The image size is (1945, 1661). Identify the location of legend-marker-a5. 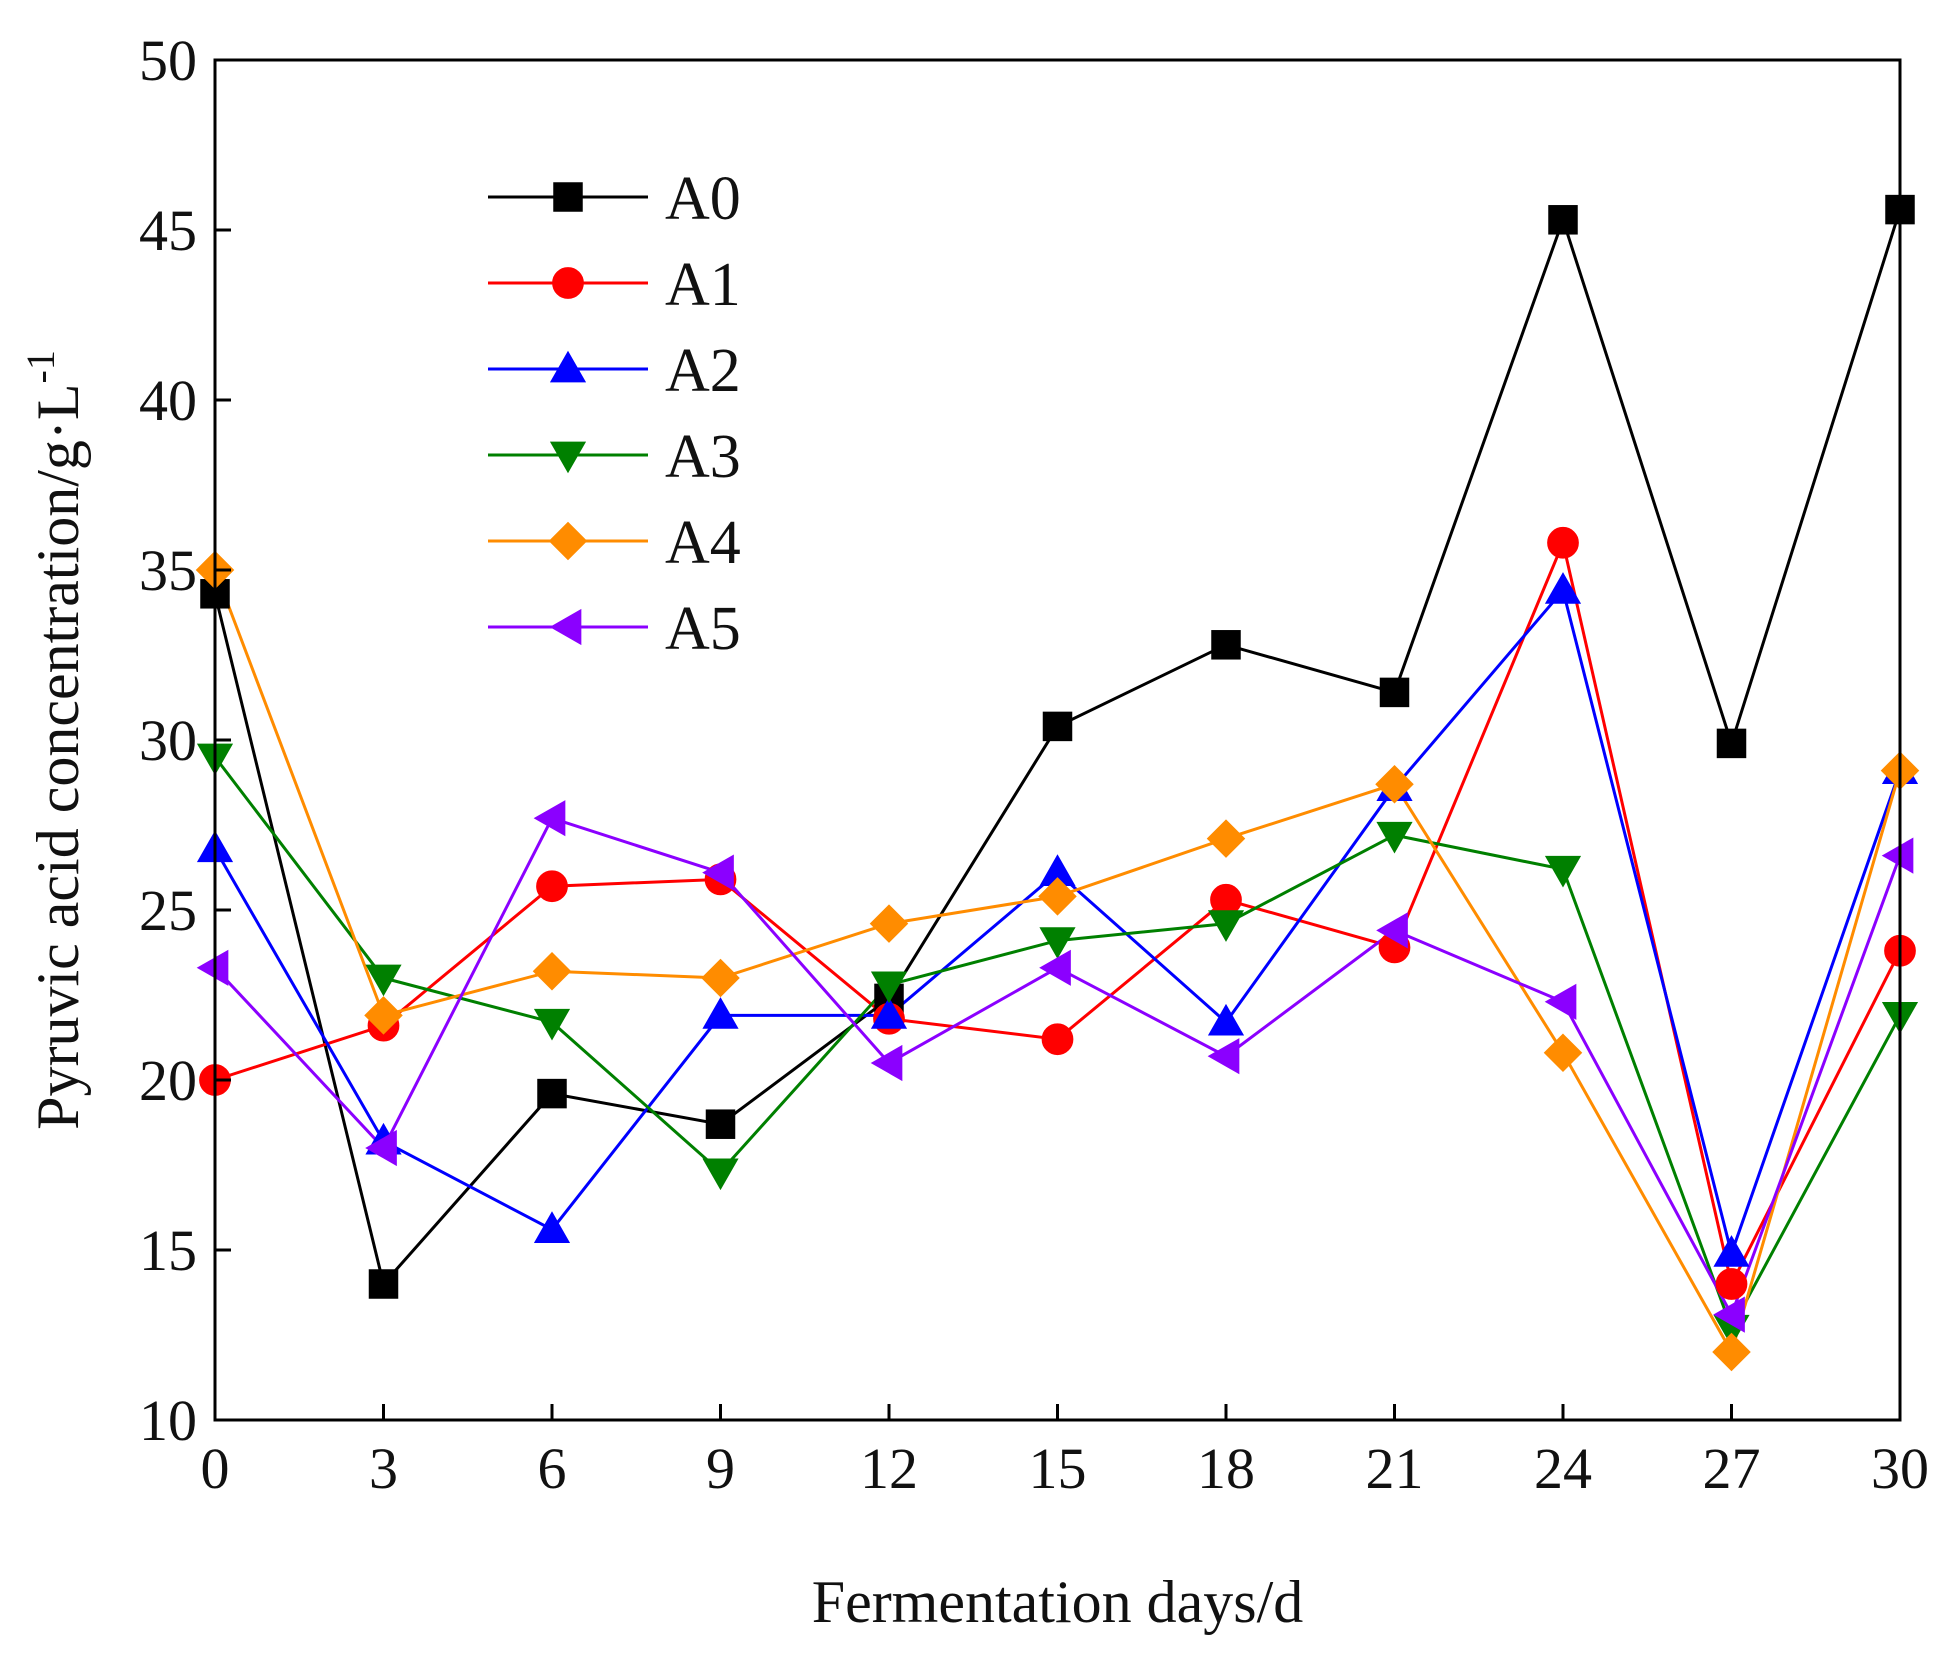
(565, 627).